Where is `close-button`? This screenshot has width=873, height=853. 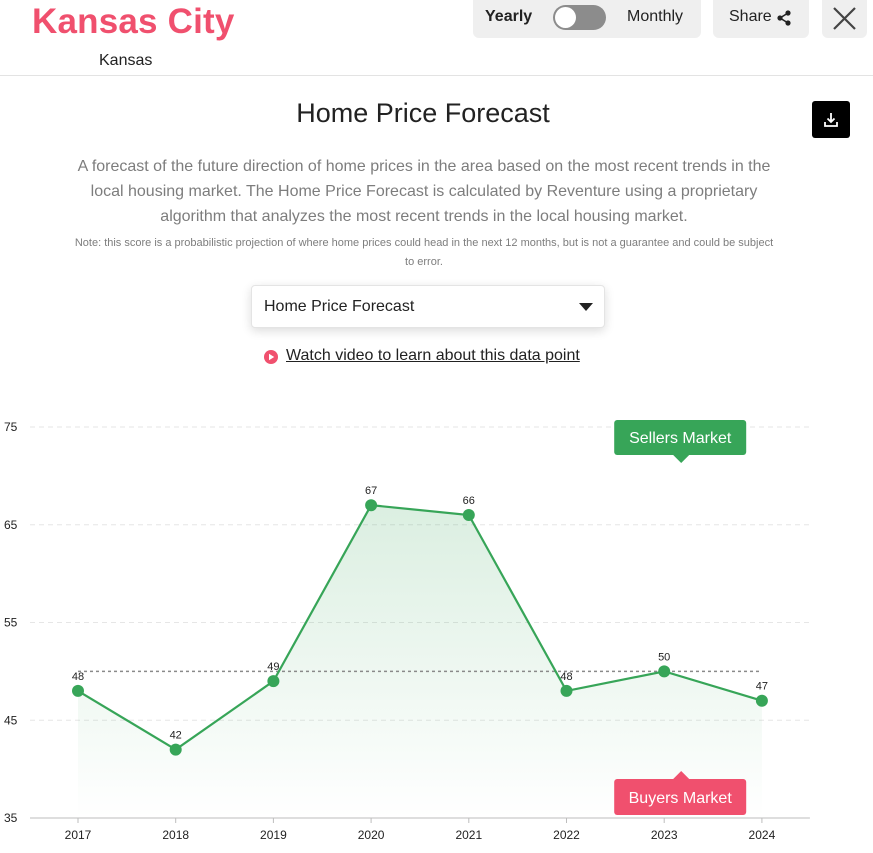 close-button is located at coordinates (844, 19).